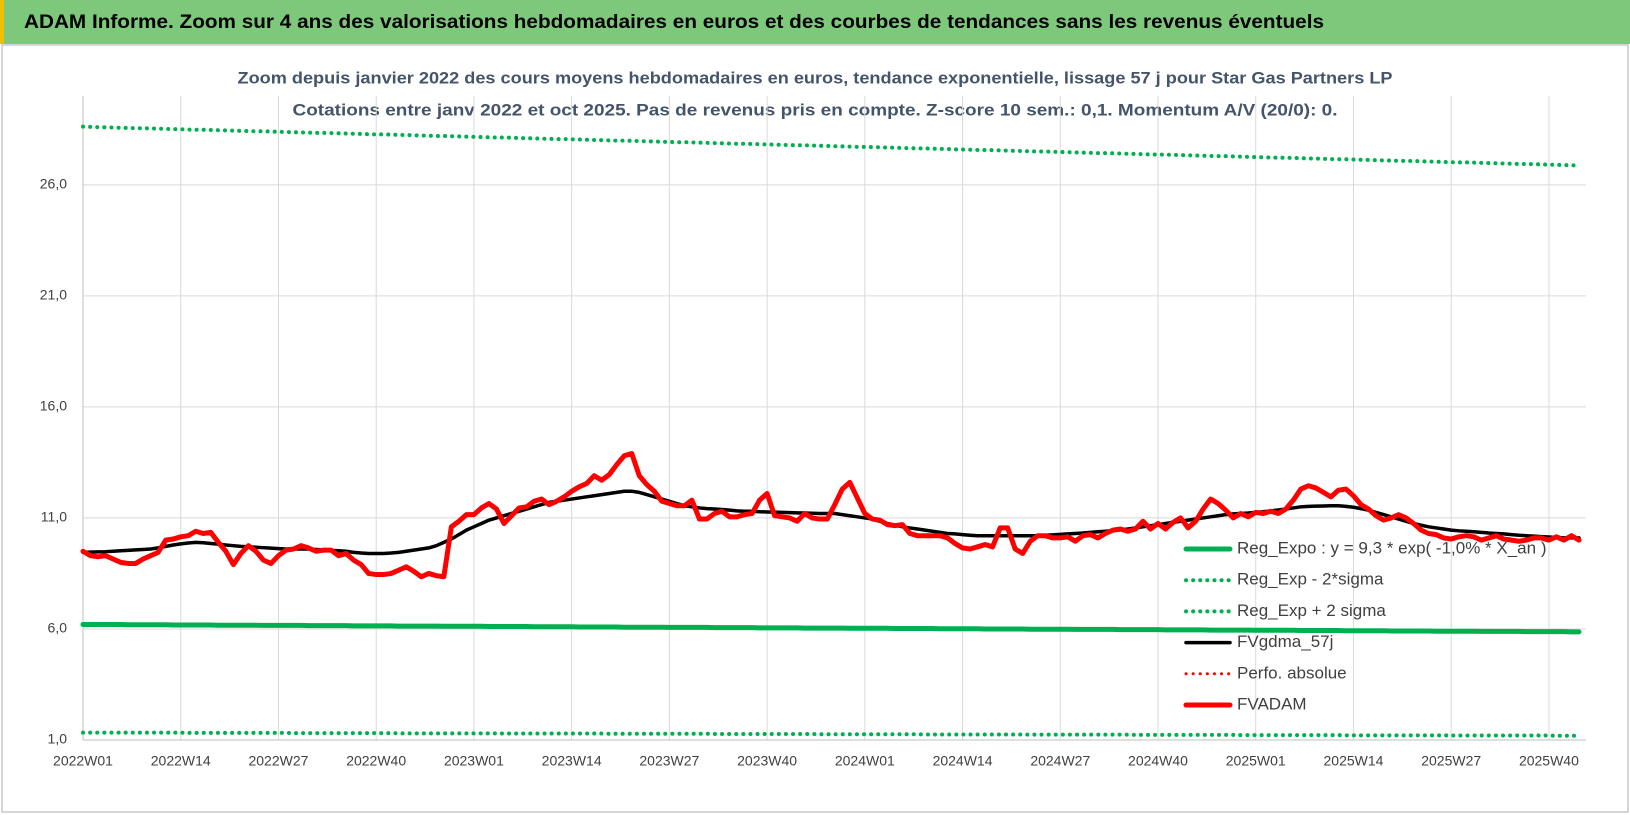  I want to click on legend-label: FVADAM, so click(1272, 703).